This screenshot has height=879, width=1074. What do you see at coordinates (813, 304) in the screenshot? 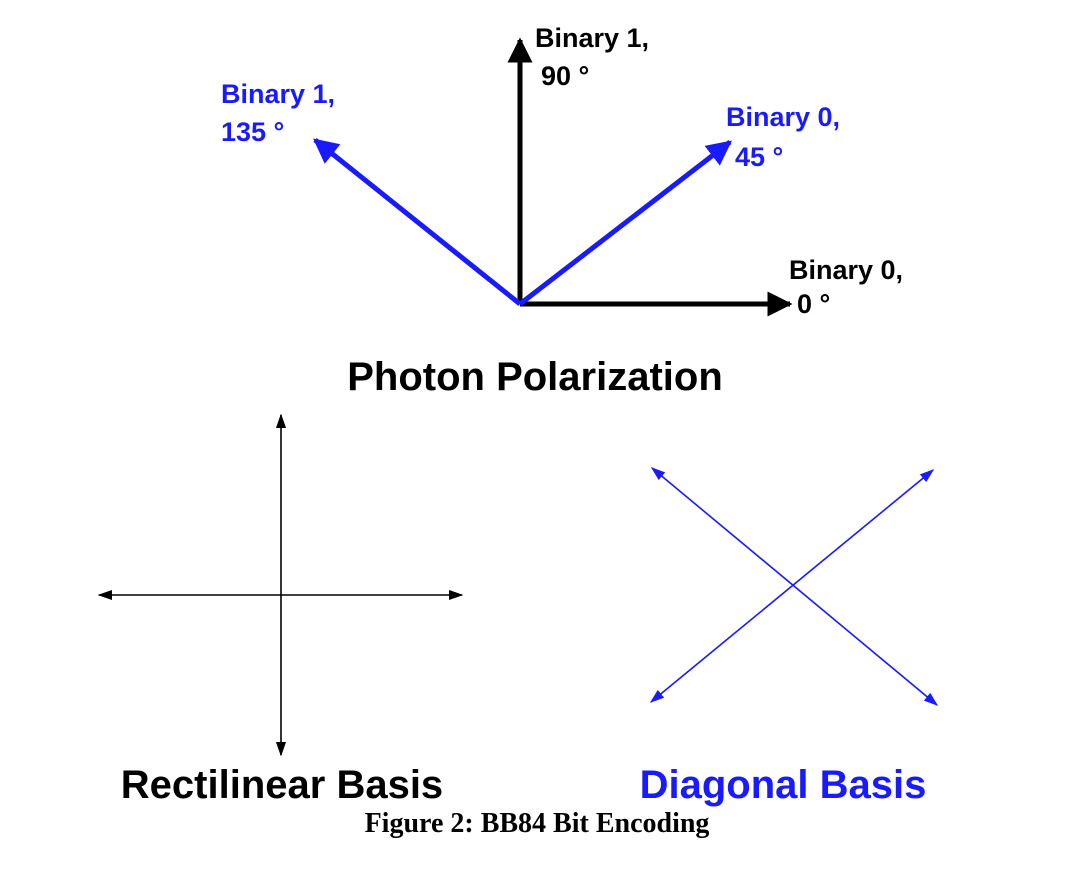
I see `label-0-line2: 0 °` at bounding box center [813, 304].